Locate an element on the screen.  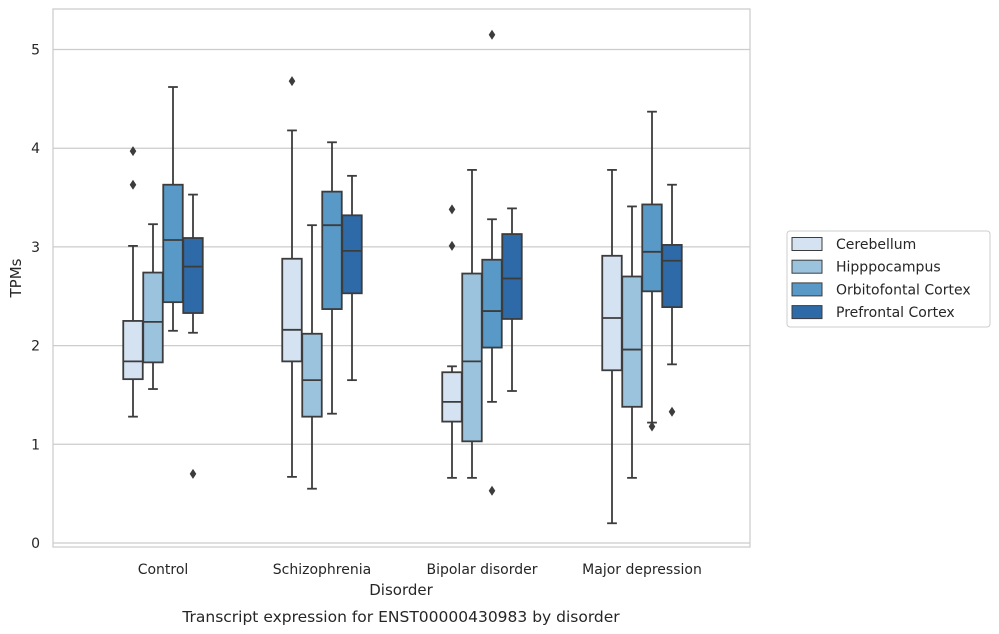
legend-label-1: Hipppocampus is located at coordinates (888, 268).